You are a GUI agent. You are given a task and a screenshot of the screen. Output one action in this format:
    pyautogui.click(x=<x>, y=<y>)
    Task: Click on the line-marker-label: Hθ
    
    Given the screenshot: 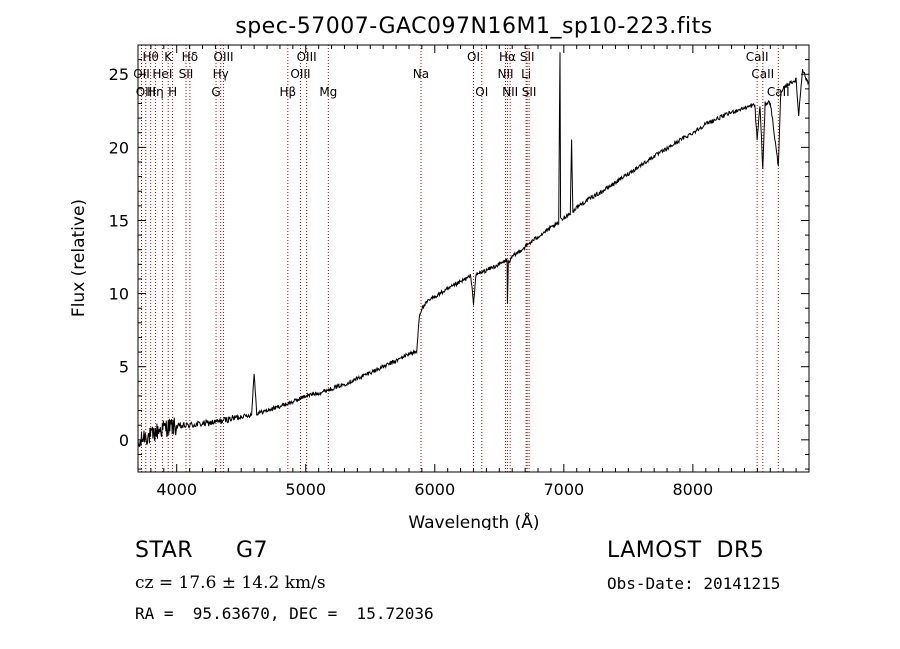 What is the action you would take?
    pyautogui.click(x=150, y=57)
    